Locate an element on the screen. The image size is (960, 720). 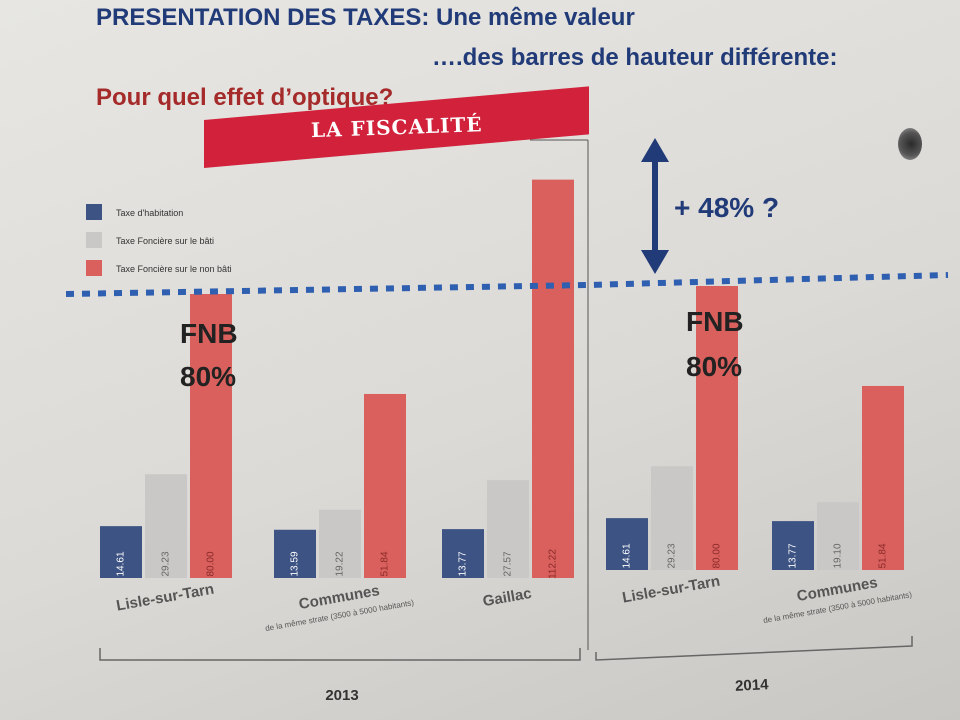
legend-label: Taxe d'habitation is located at coordinates (149, 213).